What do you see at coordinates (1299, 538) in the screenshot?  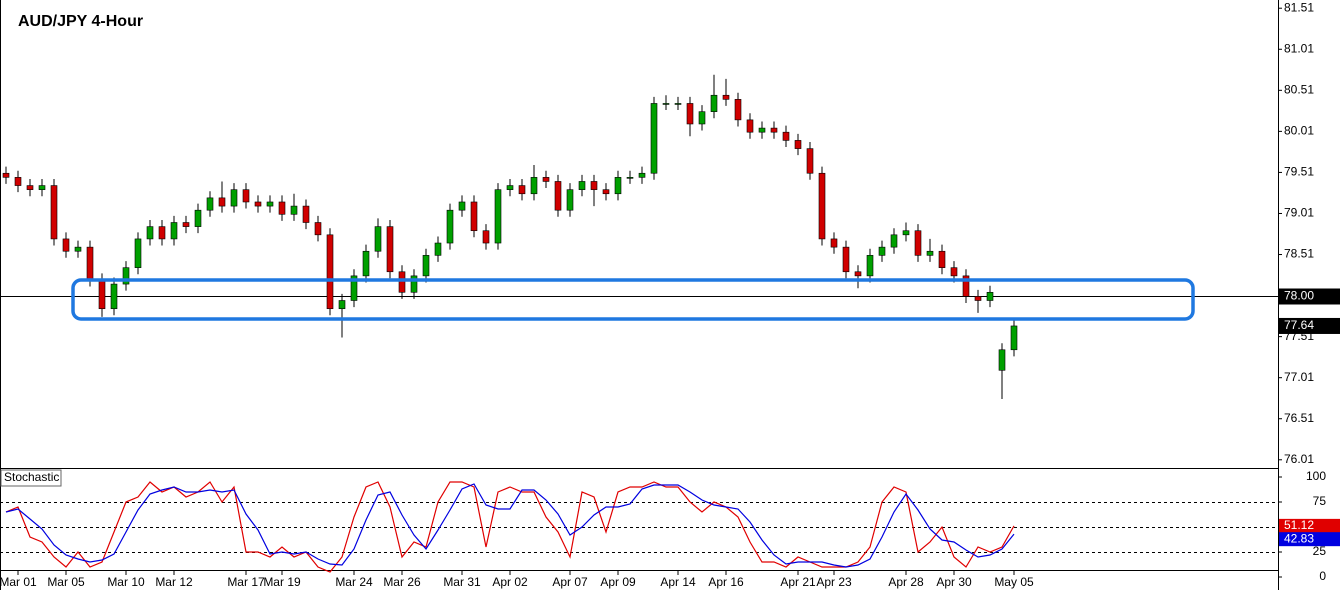 I see `value-box-label: 42.83` at bounding box center [1299, 538].